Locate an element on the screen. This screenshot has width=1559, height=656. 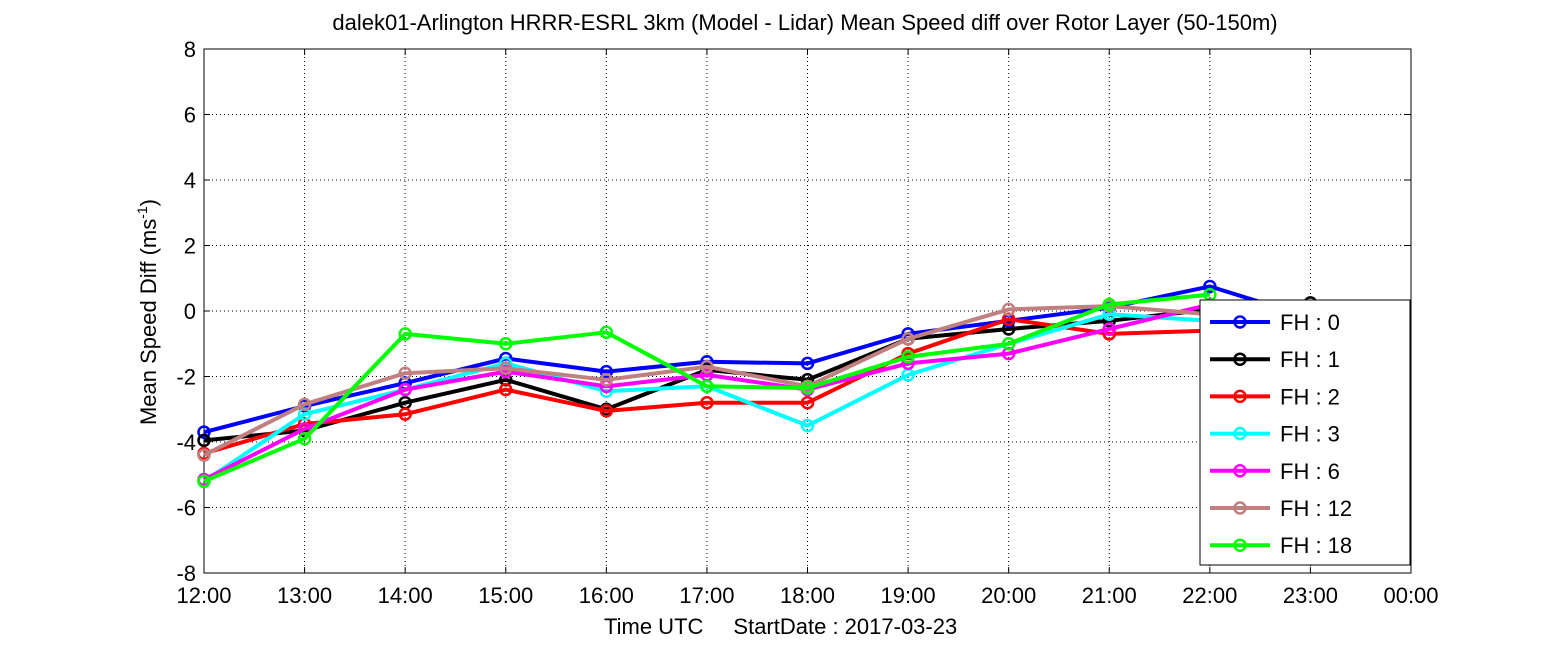
x-axis-startdate: StartDate : 2017-03-23 is located at coordinates (845, 626).